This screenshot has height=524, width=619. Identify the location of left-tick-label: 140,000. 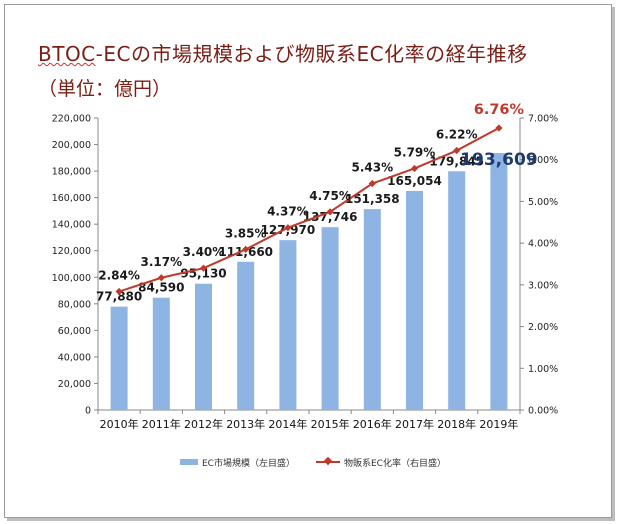
(71, 225).